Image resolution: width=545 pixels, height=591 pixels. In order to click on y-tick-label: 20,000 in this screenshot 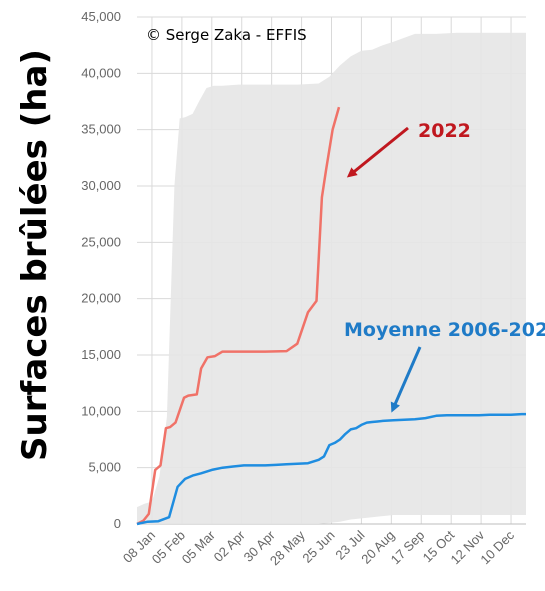, I will do `click(101, 298)`.